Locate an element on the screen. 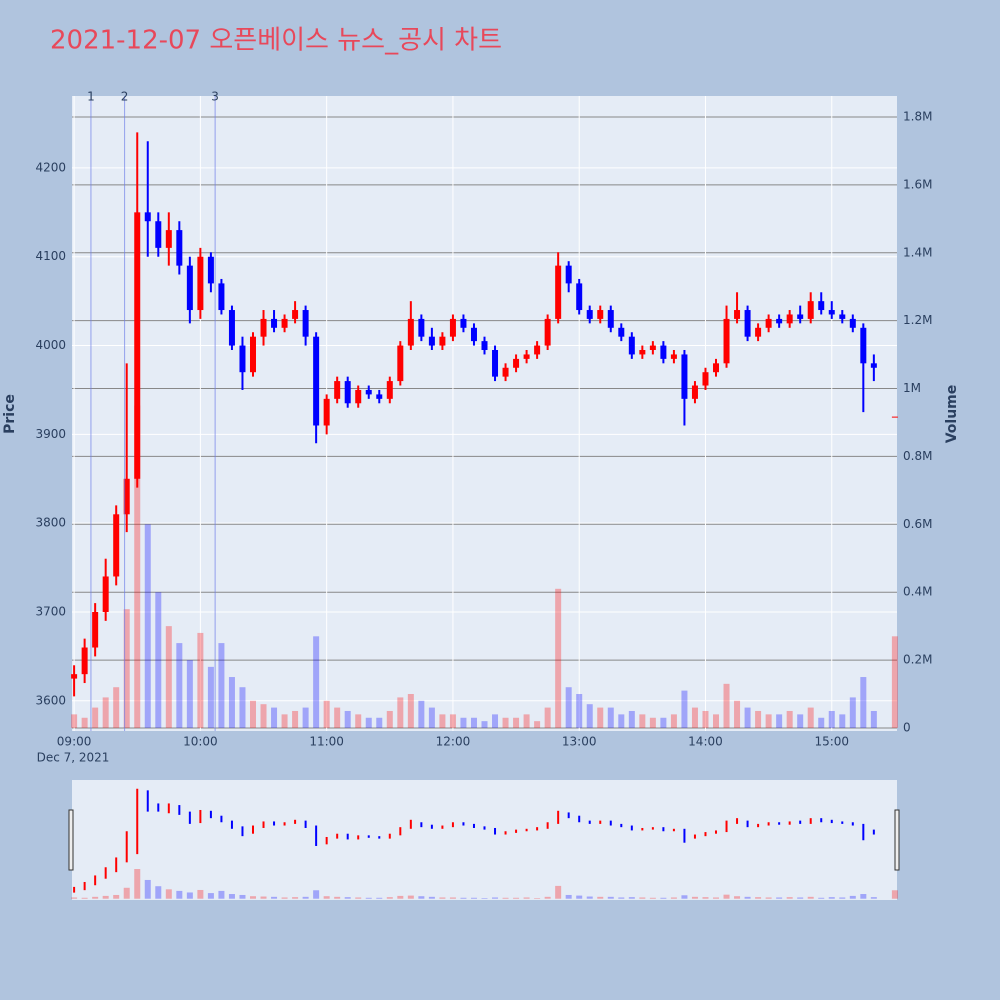 This screenshot has width=1000, height=1000. y2-tick-label: 0 is located at coordinates (907, 727).